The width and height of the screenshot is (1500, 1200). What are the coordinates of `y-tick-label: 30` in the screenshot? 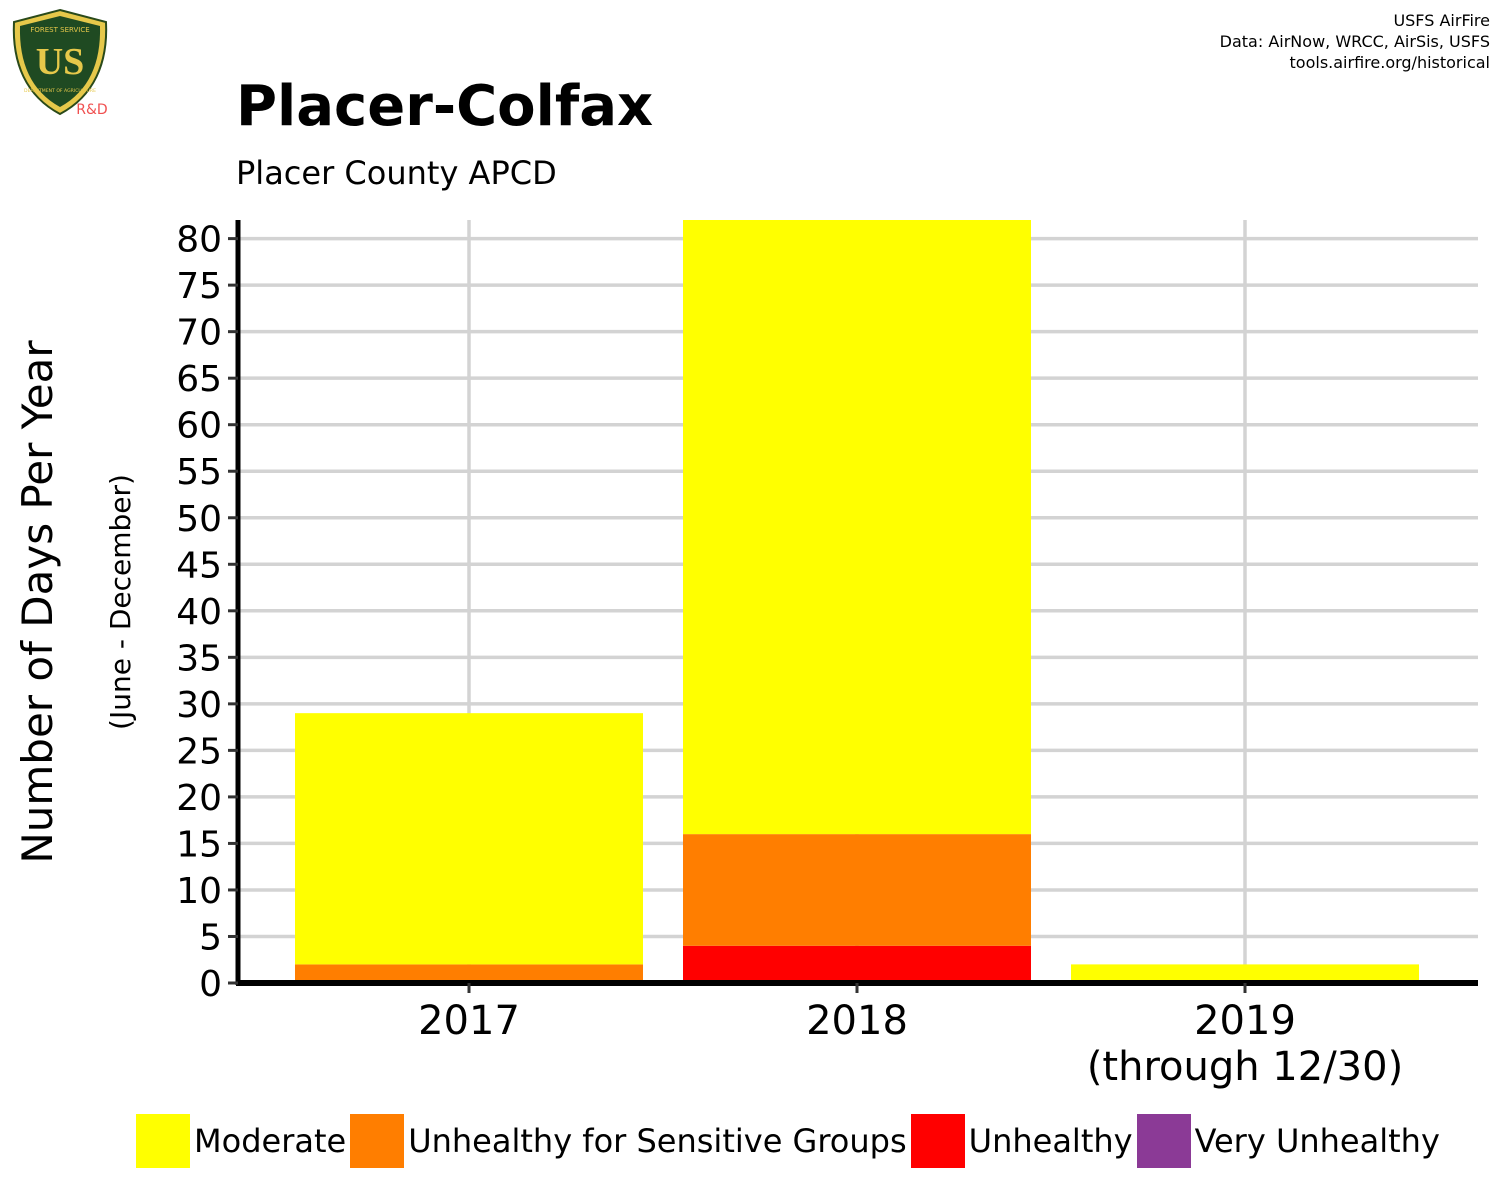 It's located at (199, 705).